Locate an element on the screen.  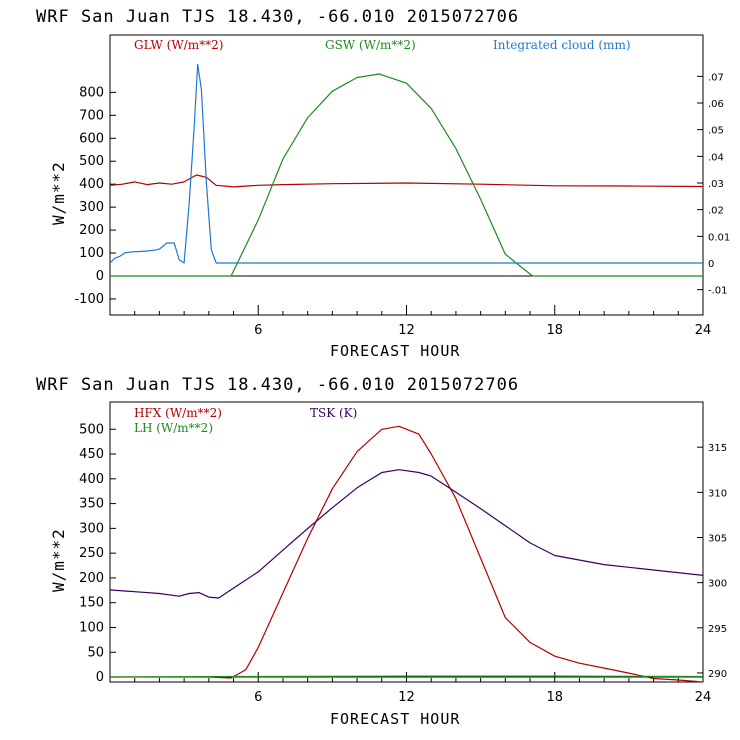
y-tick-label: 800 is located at coordinates (91, 92).